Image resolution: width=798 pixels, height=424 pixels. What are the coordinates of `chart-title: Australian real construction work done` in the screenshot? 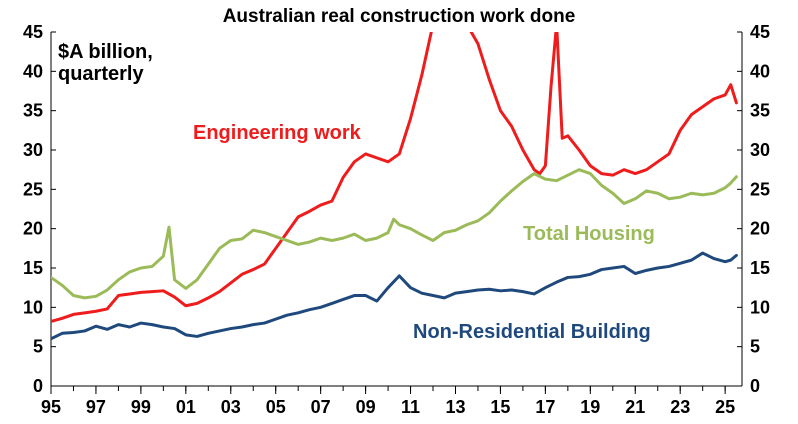 It's located at (399, 16).